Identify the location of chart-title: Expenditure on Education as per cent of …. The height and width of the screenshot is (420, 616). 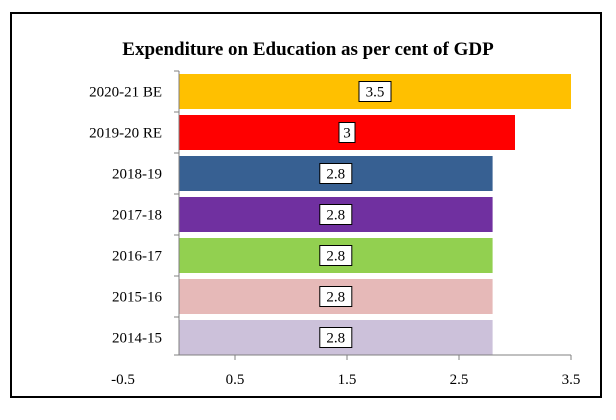
(308, 49).